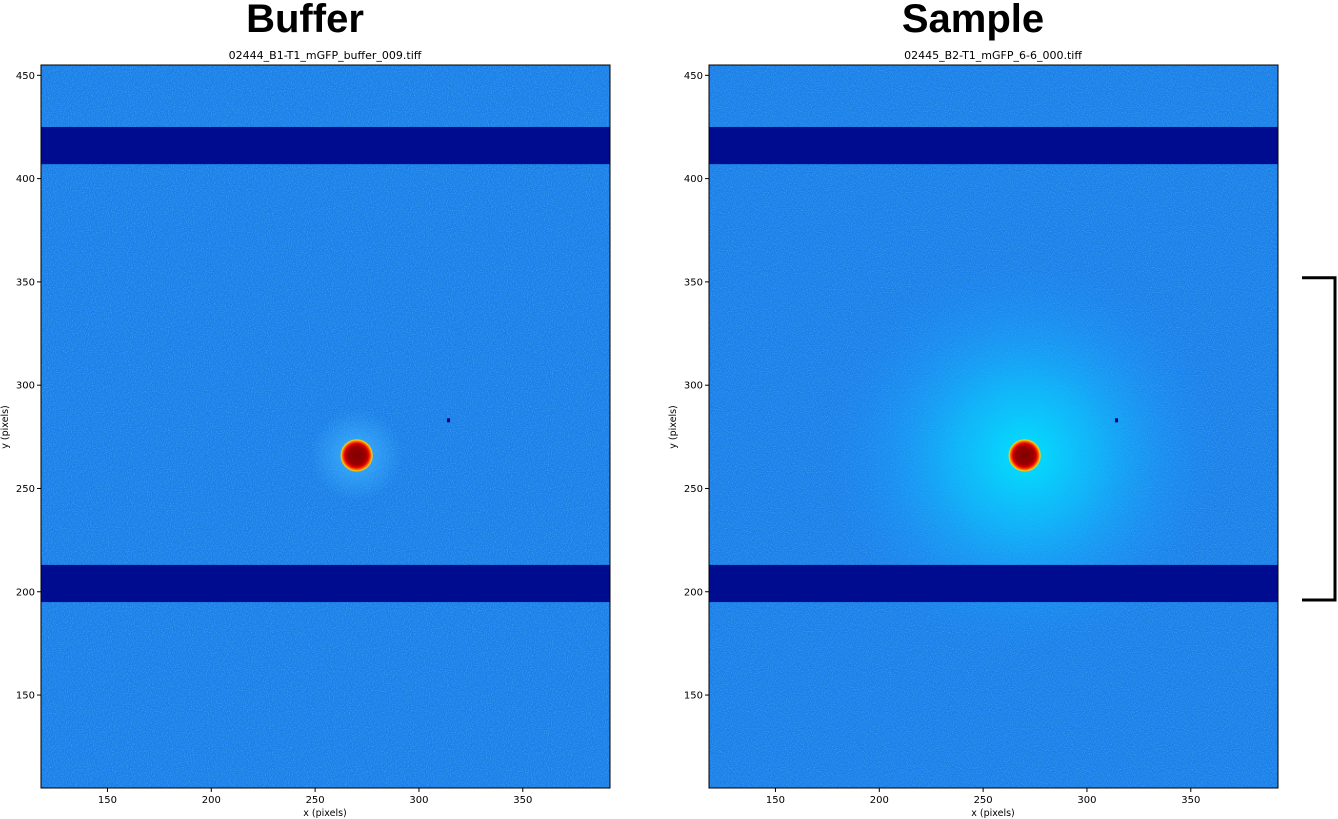  I want to click on buffer-dead-pixel, so click(449, 420).